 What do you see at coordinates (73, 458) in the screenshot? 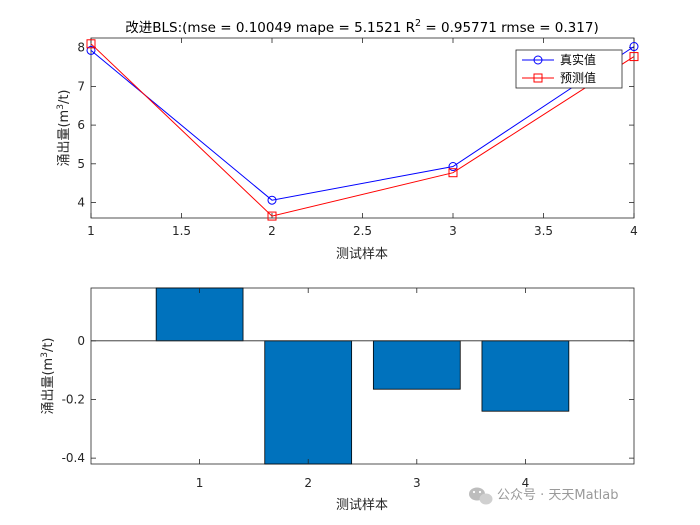
I see `y-tick-label: -0.4` at bounding box center [73, 458].